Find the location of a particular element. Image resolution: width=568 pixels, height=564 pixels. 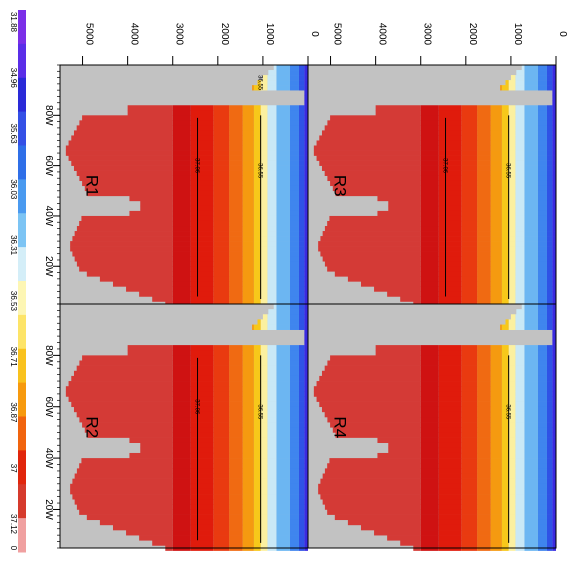

colorbar-tick-label: 35.63 is located at coordinates (13, 134).